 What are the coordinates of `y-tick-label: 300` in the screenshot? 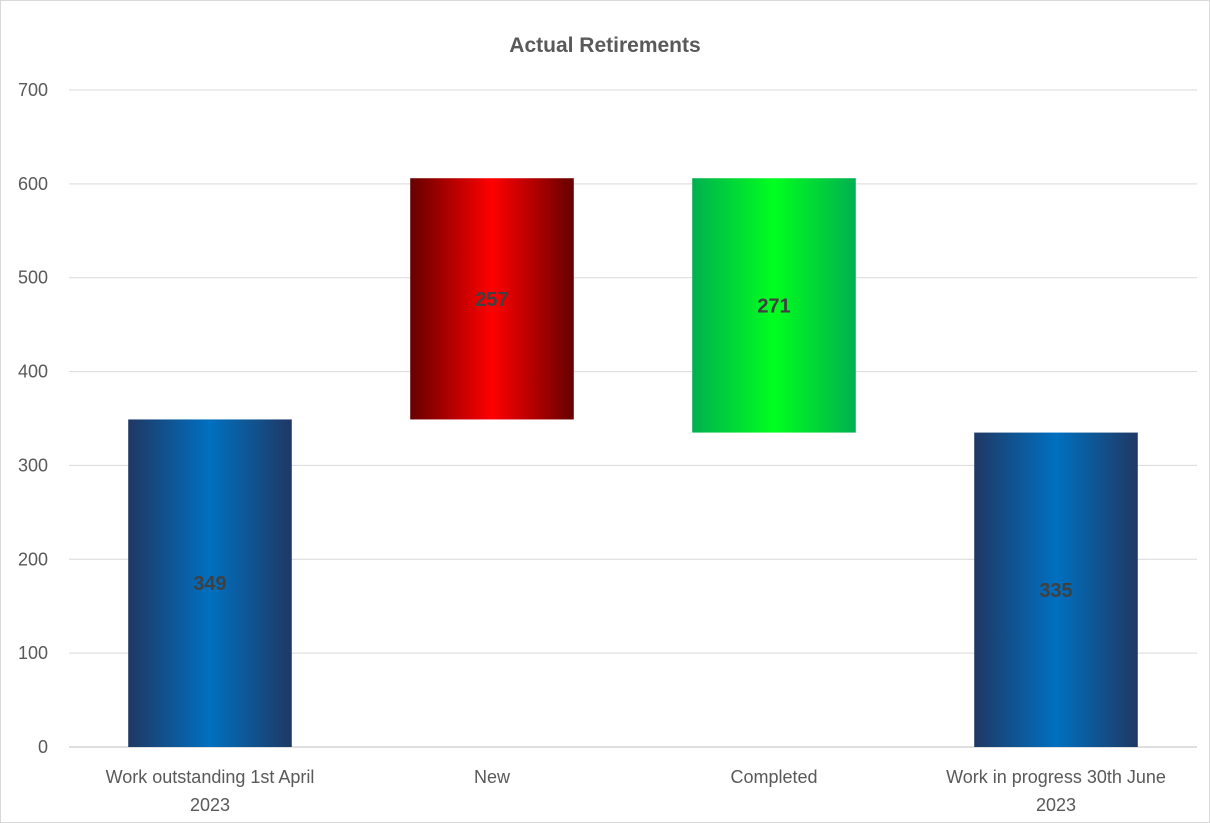 It's located at (33, 465).